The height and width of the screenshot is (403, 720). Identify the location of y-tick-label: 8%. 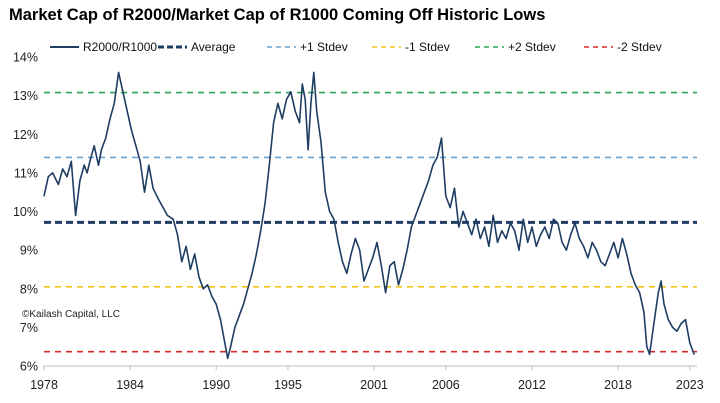
(29, 289).